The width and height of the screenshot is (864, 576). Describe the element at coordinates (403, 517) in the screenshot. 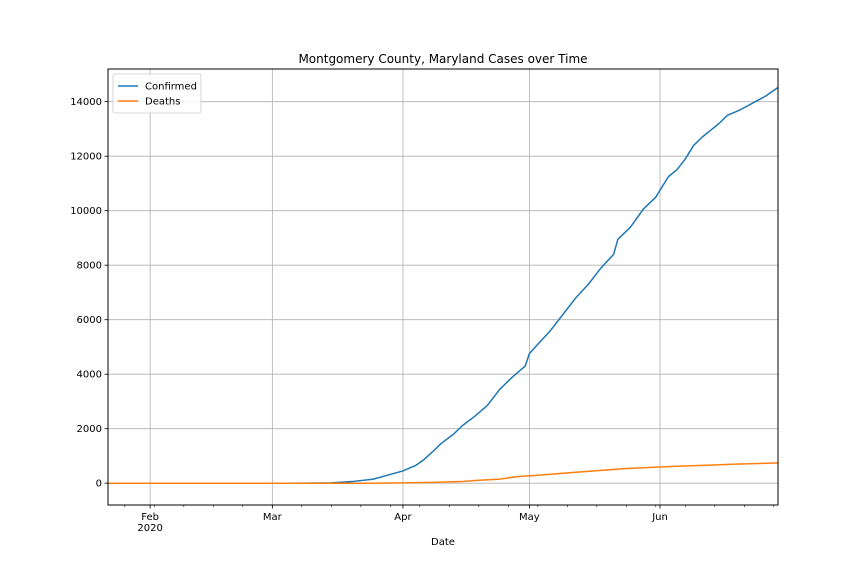

I see `x-tick-label: Apr` at that location.